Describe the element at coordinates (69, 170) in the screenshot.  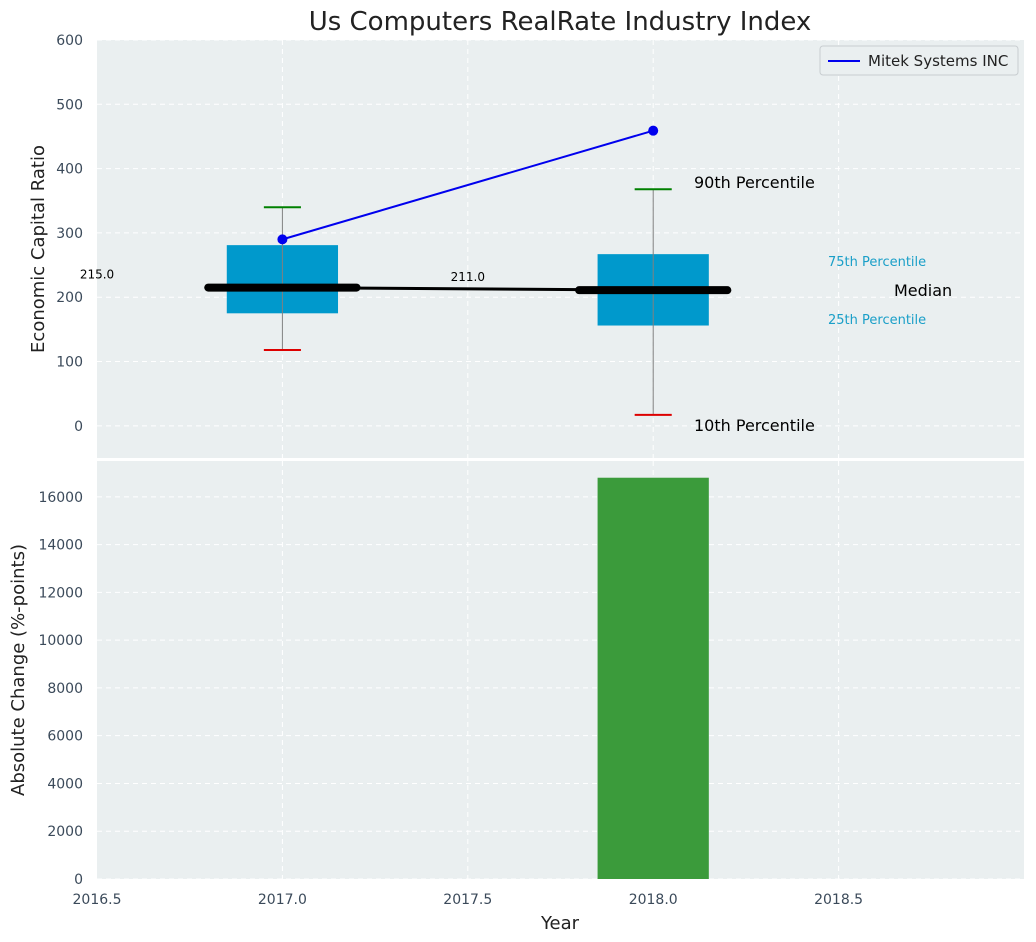
I see `top-y-tick-label: 400` at that location.